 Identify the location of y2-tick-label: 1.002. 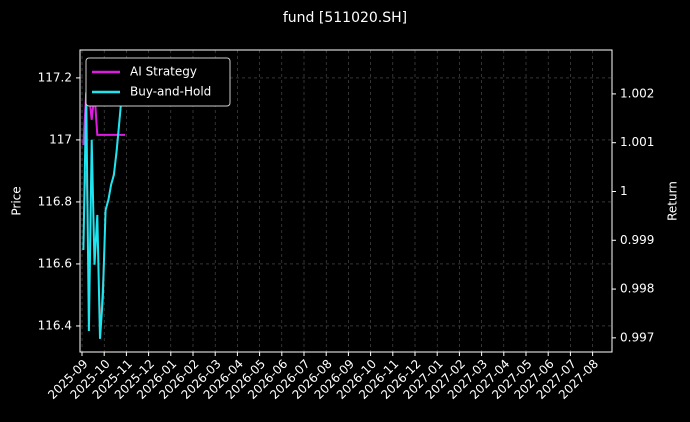
(637, 93).